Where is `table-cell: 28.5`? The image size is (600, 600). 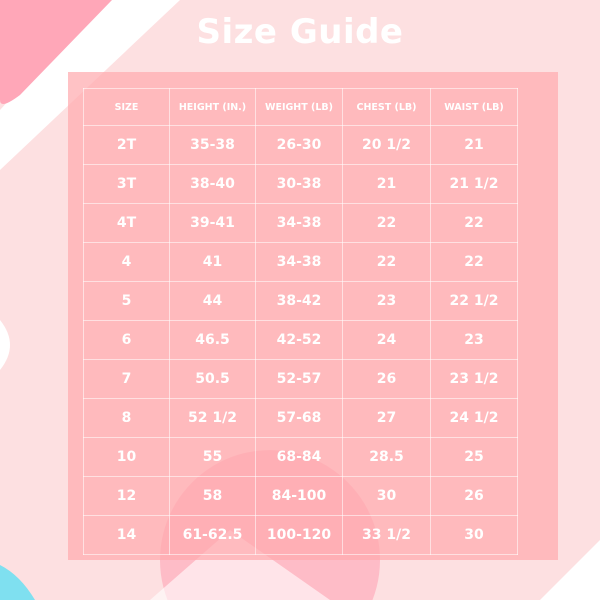 table-cell: 28.5 is located at coordinates (386, 457).